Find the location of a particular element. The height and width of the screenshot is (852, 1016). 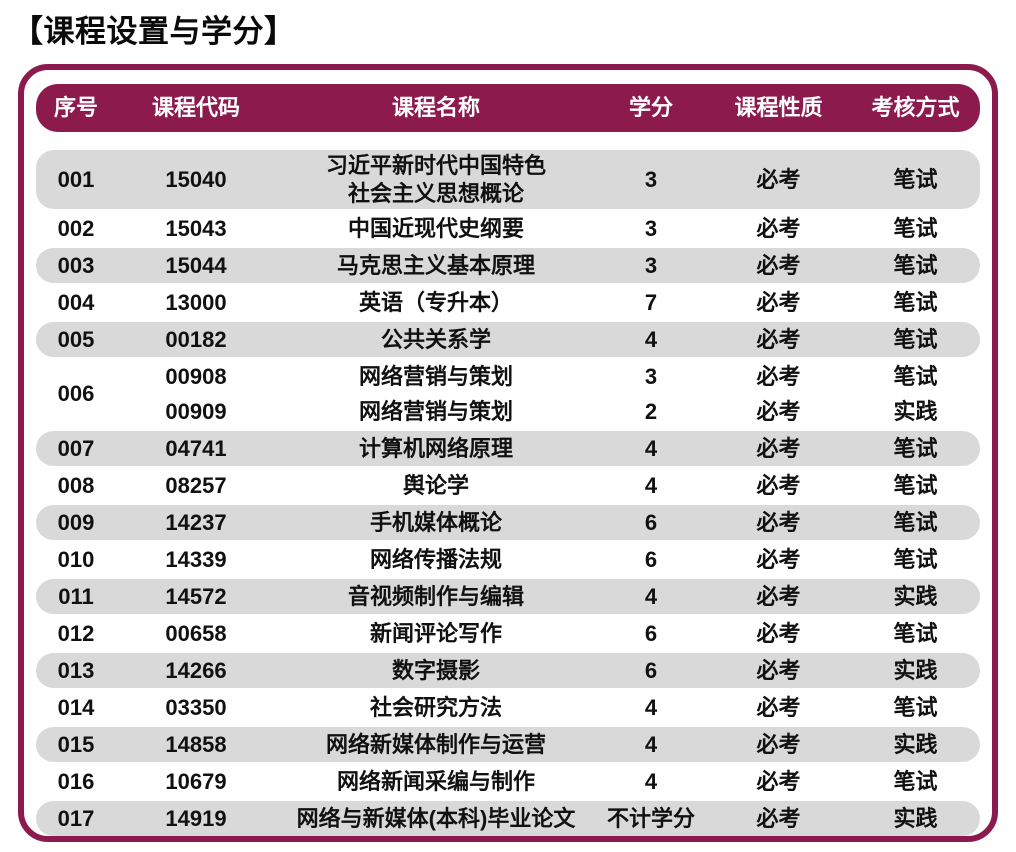

header-course-name: 课程名称 is located at coordinates (435, 108).